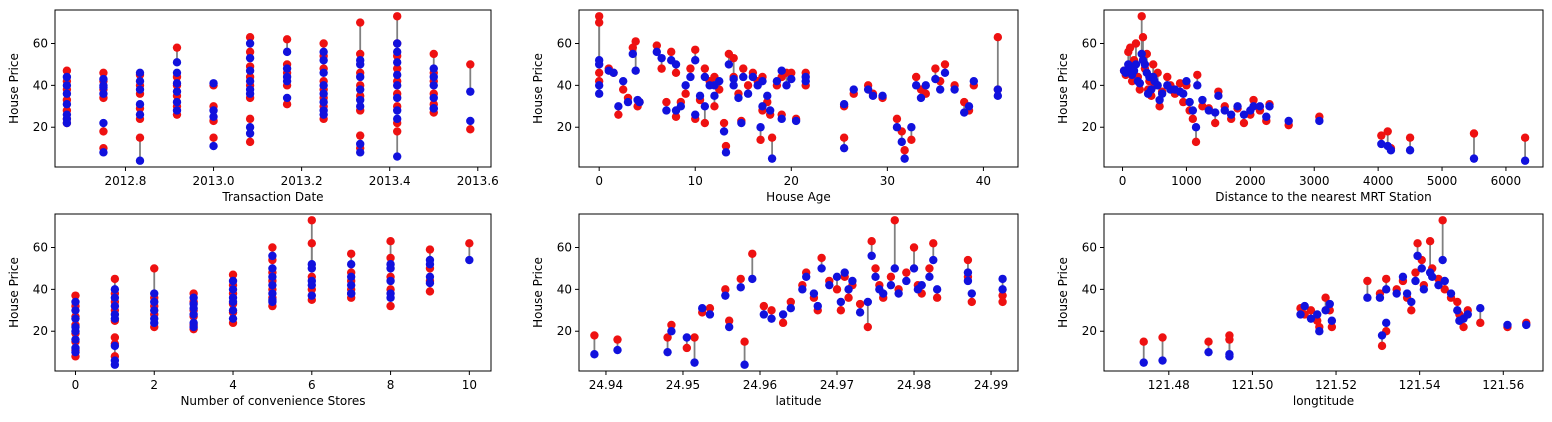 The height and width of the screenshot is (422, 1552). I want to click on y-tick-label: 40, so click(1089, 85).